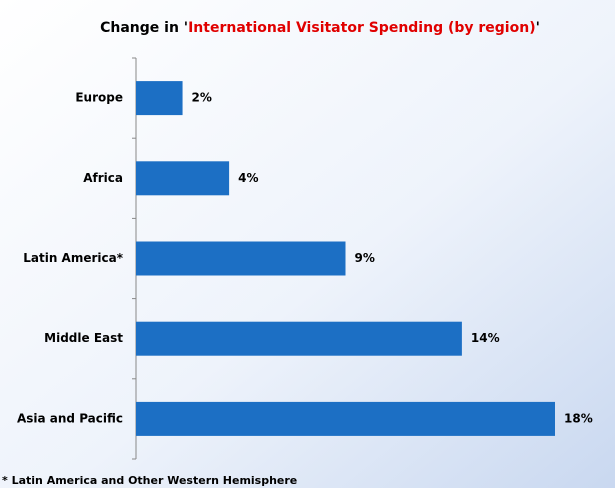  What do you see at coordinates (99, 98) in the screenshot?
I see `category-label: Europe` at bounding box center [99, 98].